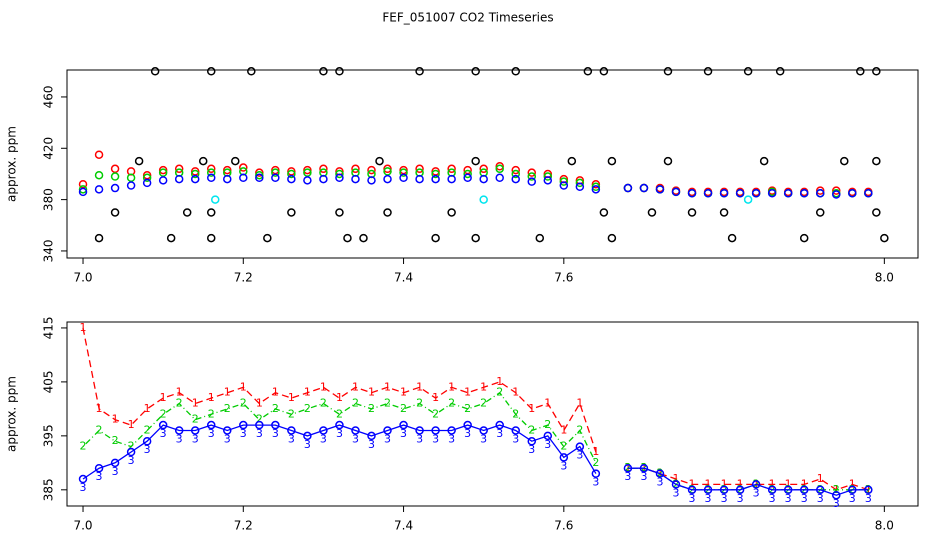 This screenshot has height=540, width=936. I want to click on x-tick-label: 7.4, so click(403, 526).